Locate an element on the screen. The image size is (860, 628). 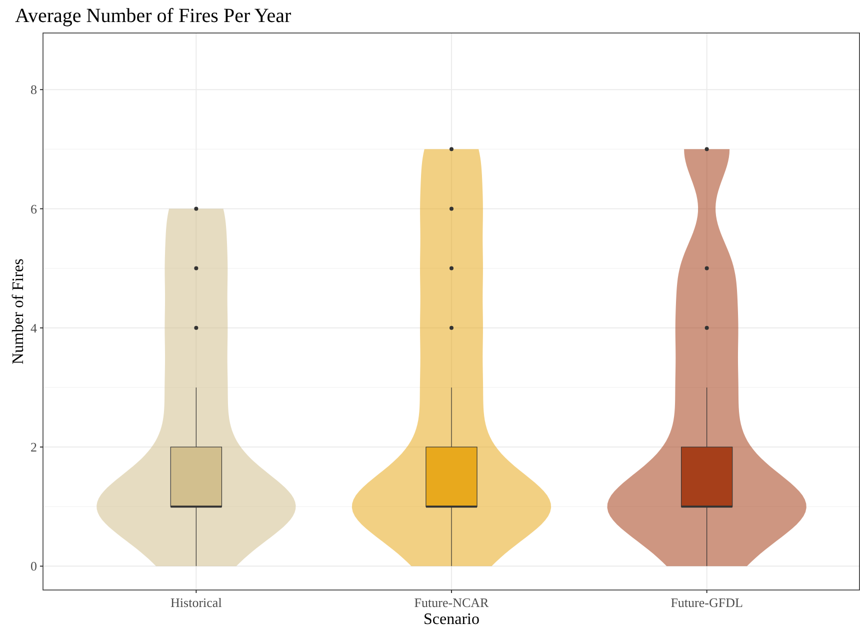
x-axis-title: Scenario is located at coordinates (452, 619).